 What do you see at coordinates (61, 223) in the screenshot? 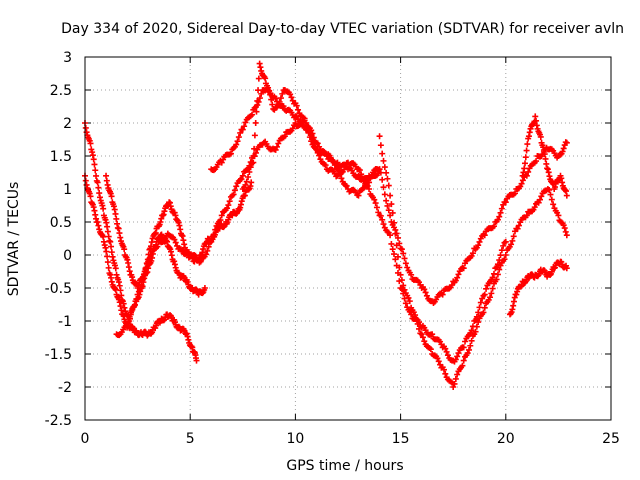
I see `y-tick-label: 0.5` at bounding box center [61, 223].